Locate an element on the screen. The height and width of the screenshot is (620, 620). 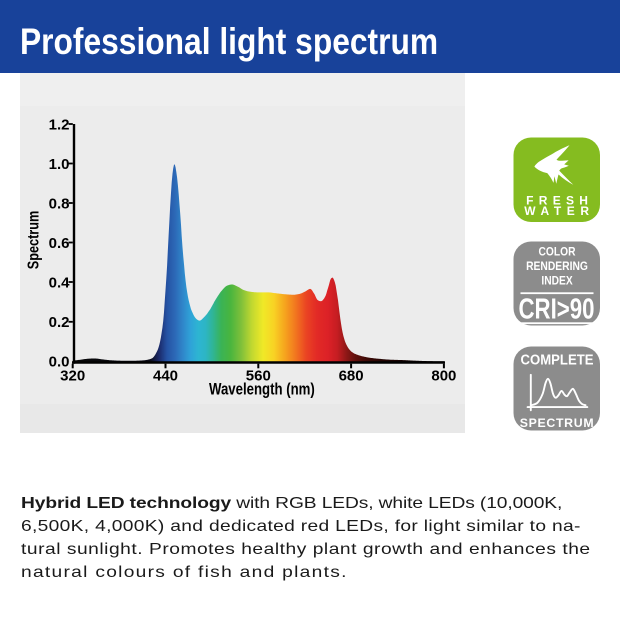
svg-text: 0.0 is located at coordinates (59, 362).